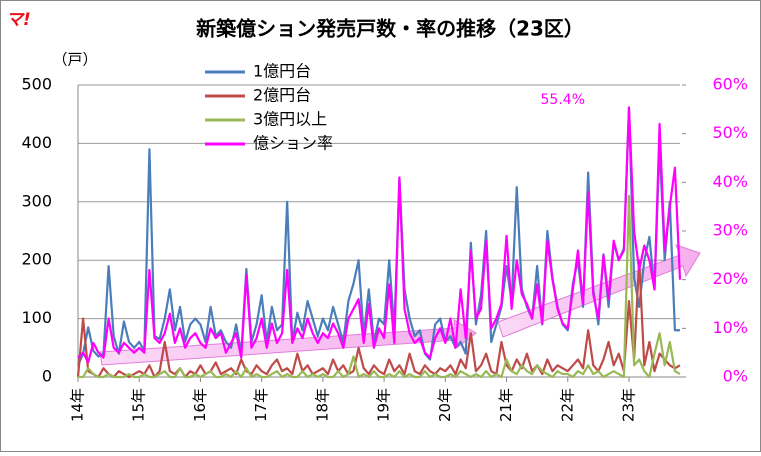 This screenshot has width=761, height=456. Describe the element at coordinates (282, 71) in the screenshot. I see `legend-label: 1億円台` at that location.